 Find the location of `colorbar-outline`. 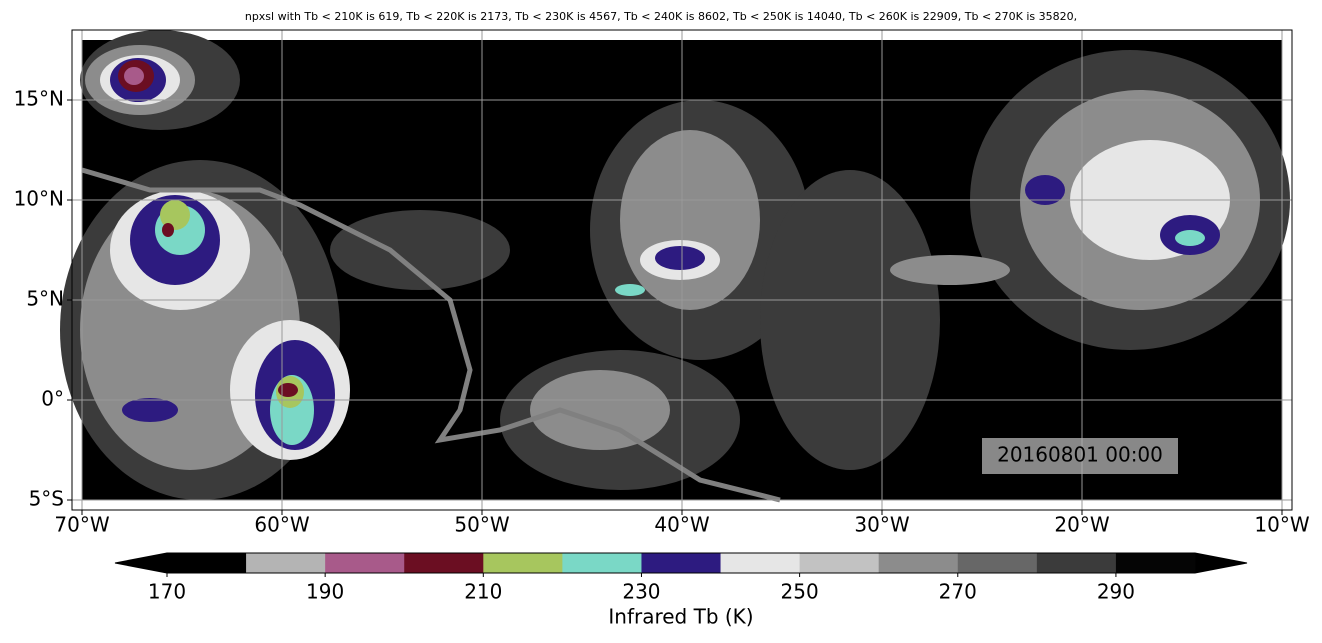

colorbar-outline is located at coordinates (681, 563).